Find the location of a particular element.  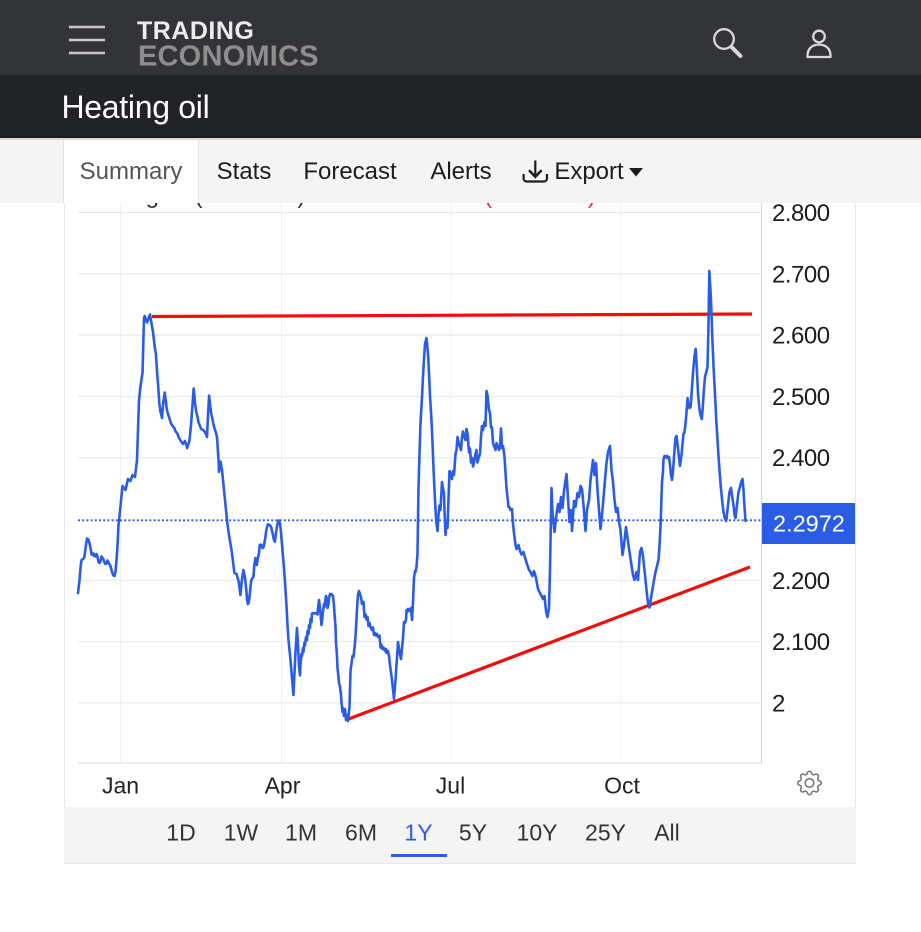

svg-text: Apr is located at coordinates (283, 786).